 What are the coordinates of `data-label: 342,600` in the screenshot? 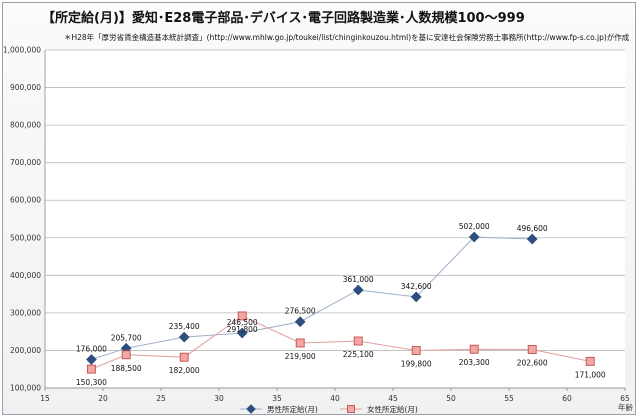 It's located at (416, 286).